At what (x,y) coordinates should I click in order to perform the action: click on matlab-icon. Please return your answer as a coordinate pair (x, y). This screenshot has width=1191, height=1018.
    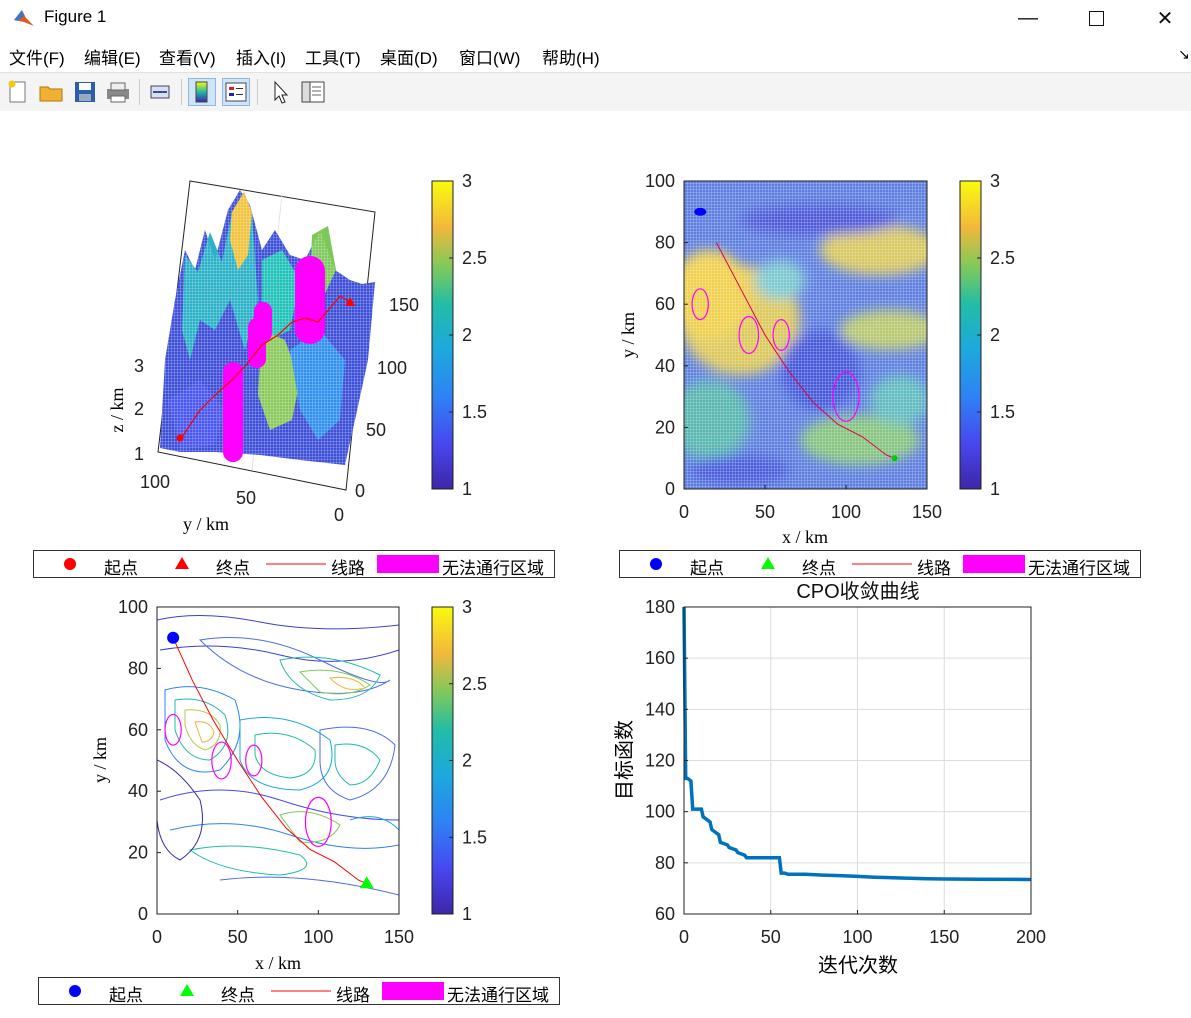
    Looking at the image, I should click on (24, 18).